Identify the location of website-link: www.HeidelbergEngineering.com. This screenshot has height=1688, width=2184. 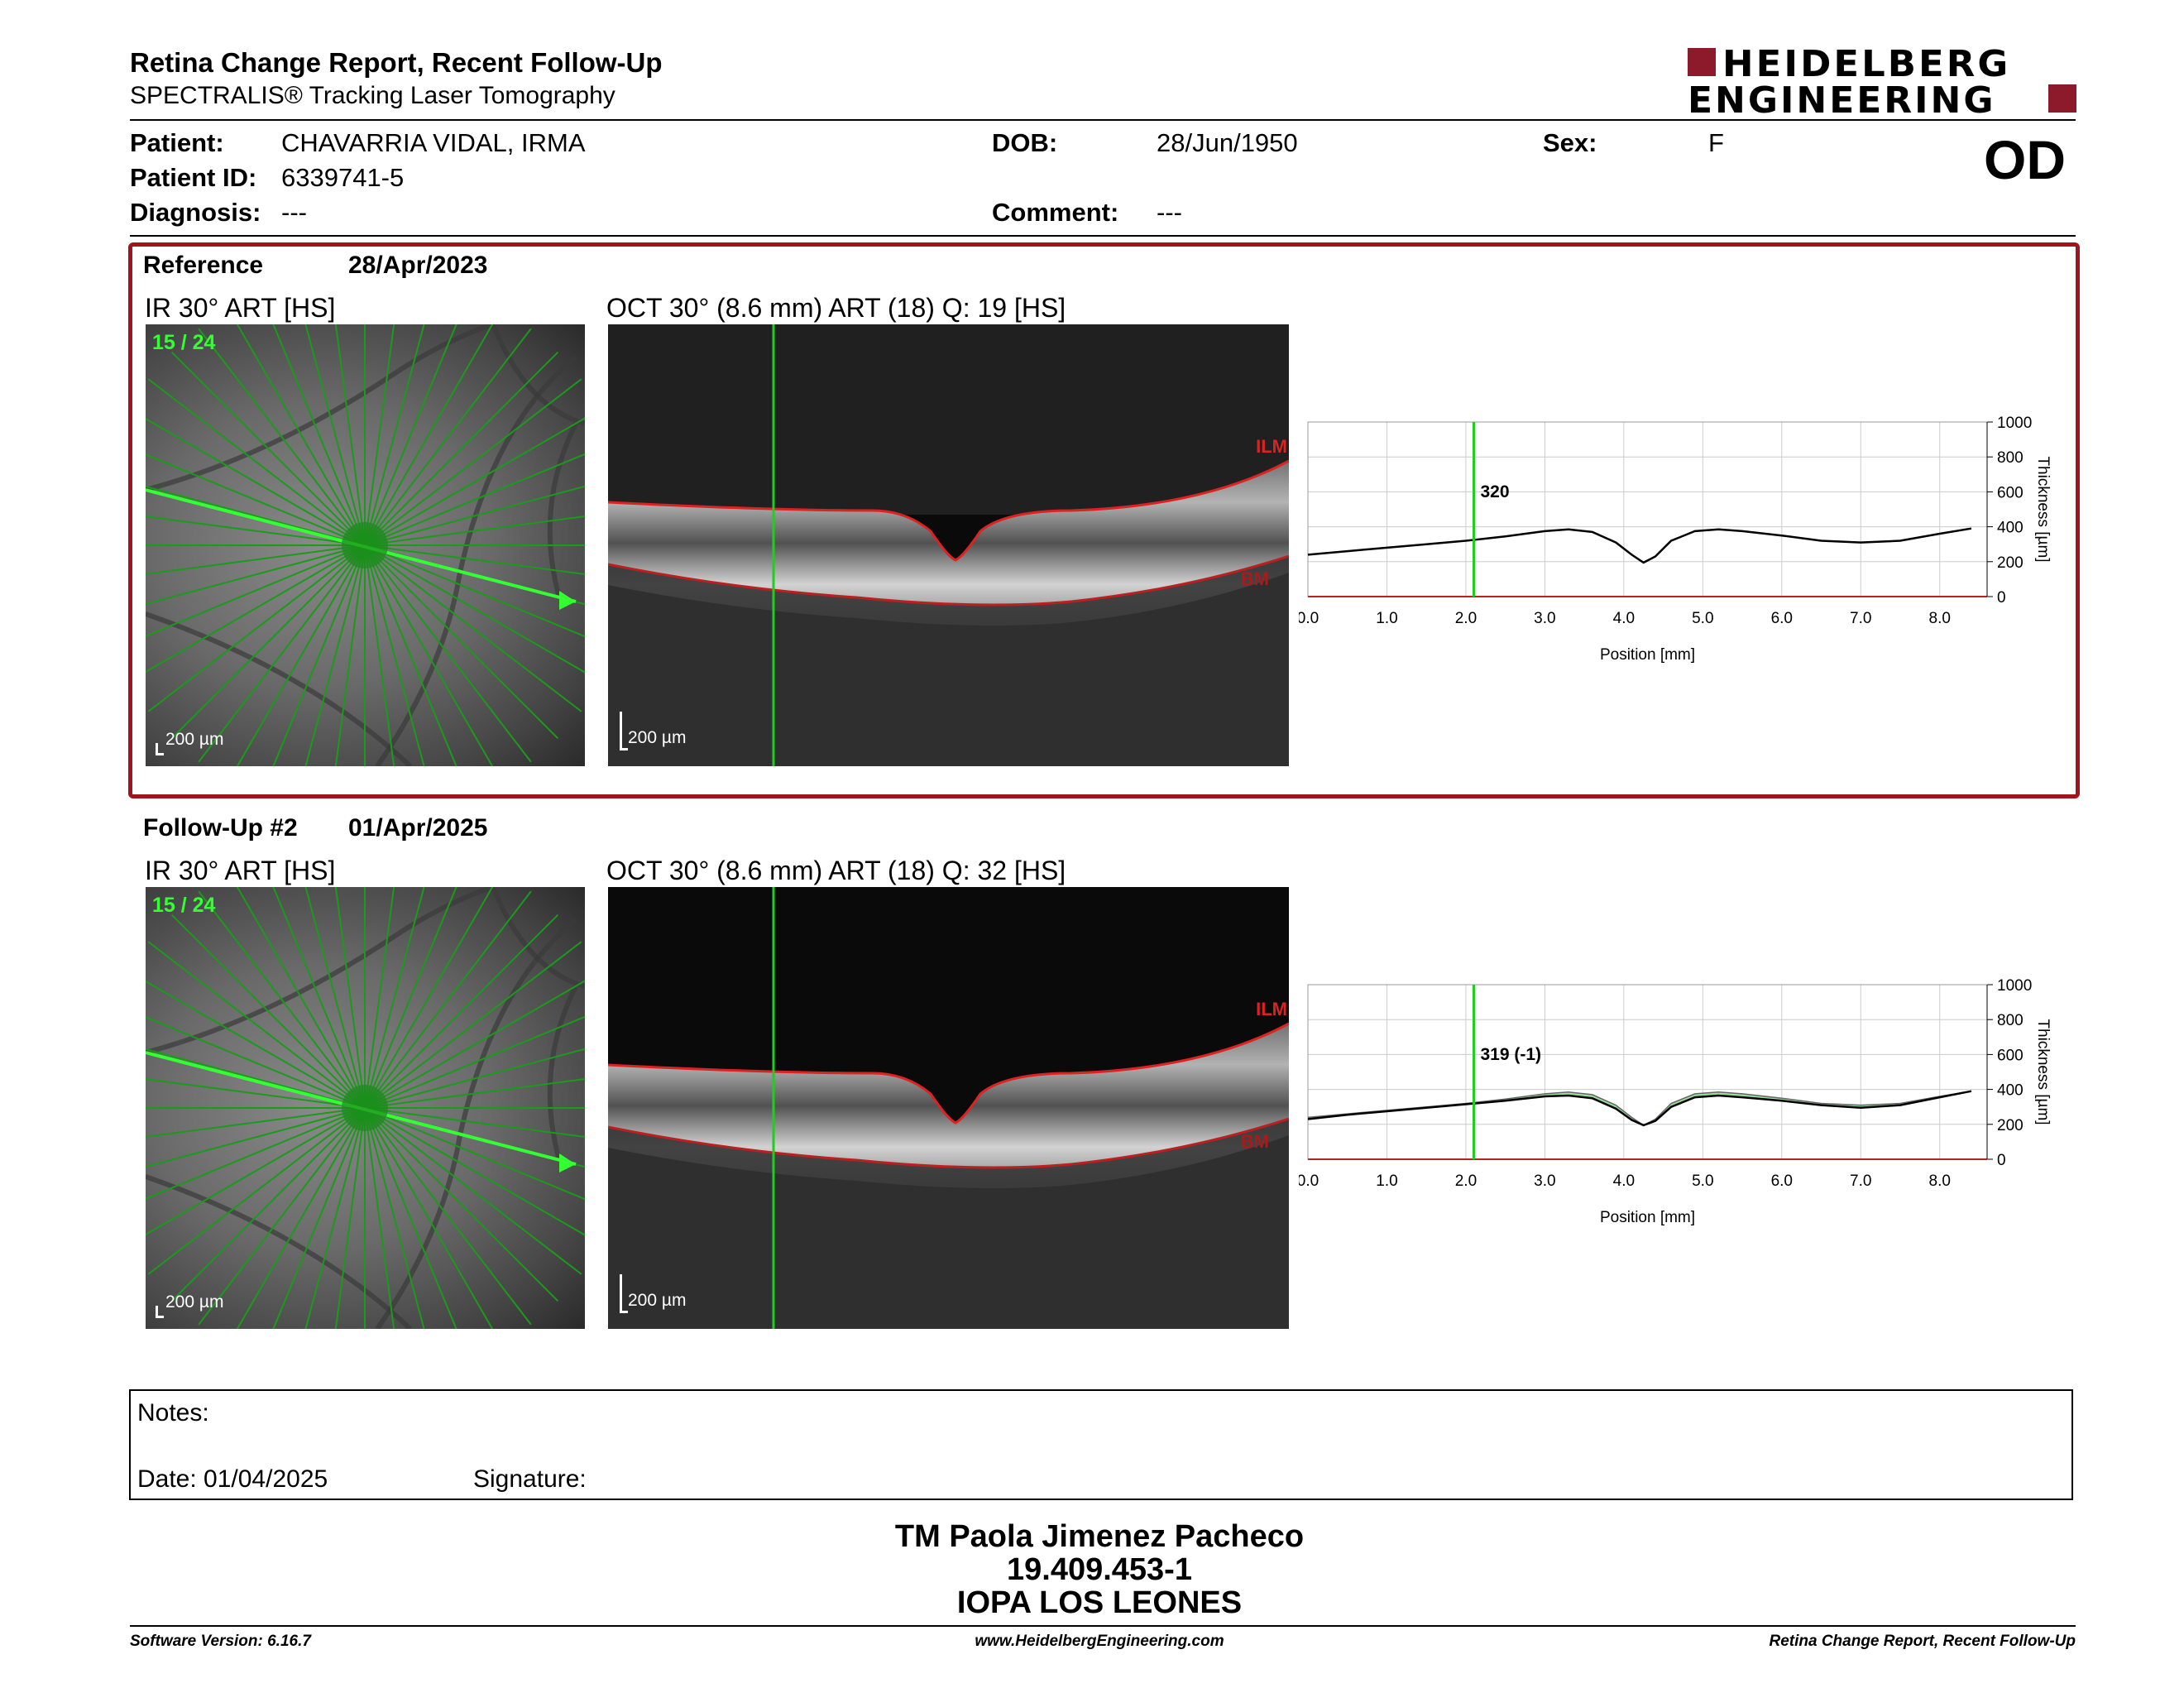
(1099, 1641).